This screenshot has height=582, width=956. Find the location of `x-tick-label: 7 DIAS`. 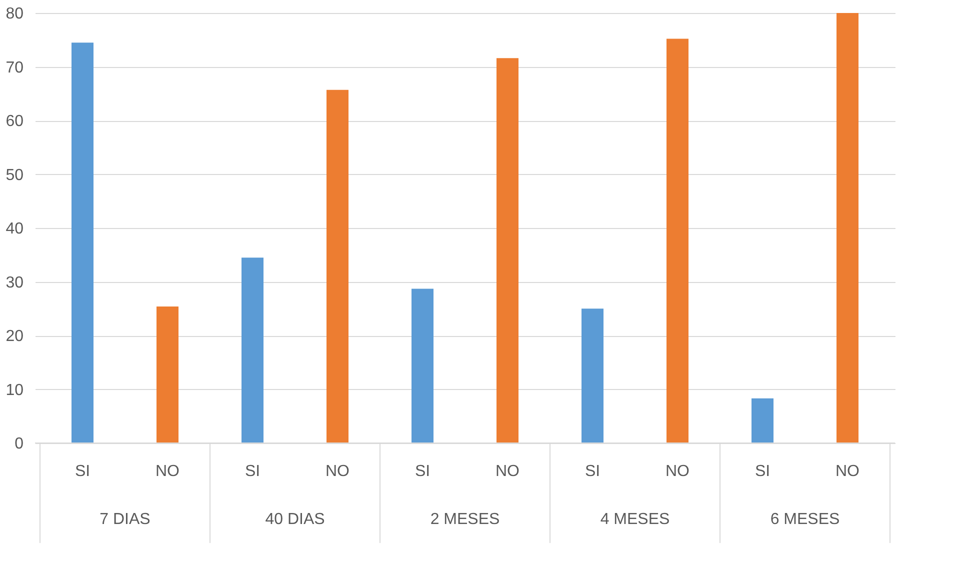

x-tick-label: 7 DIAS is located at coordinates (125, 519).